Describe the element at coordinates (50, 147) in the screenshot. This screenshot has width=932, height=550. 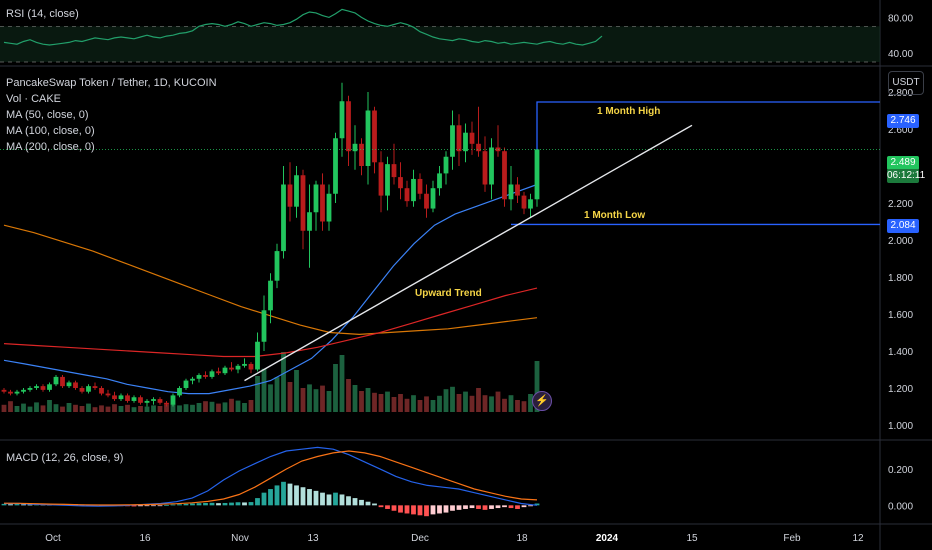
I see `ma200-title: MA (200, close, 0)` at that location.